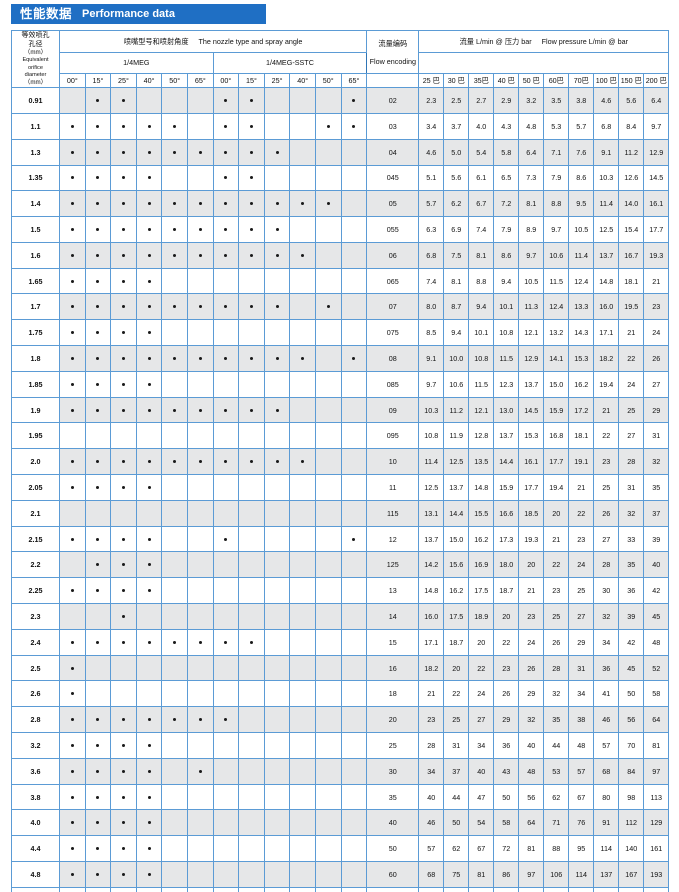 The image size is (679, 892). I want to click on cell-flow-value: 27, so click(481, 720).